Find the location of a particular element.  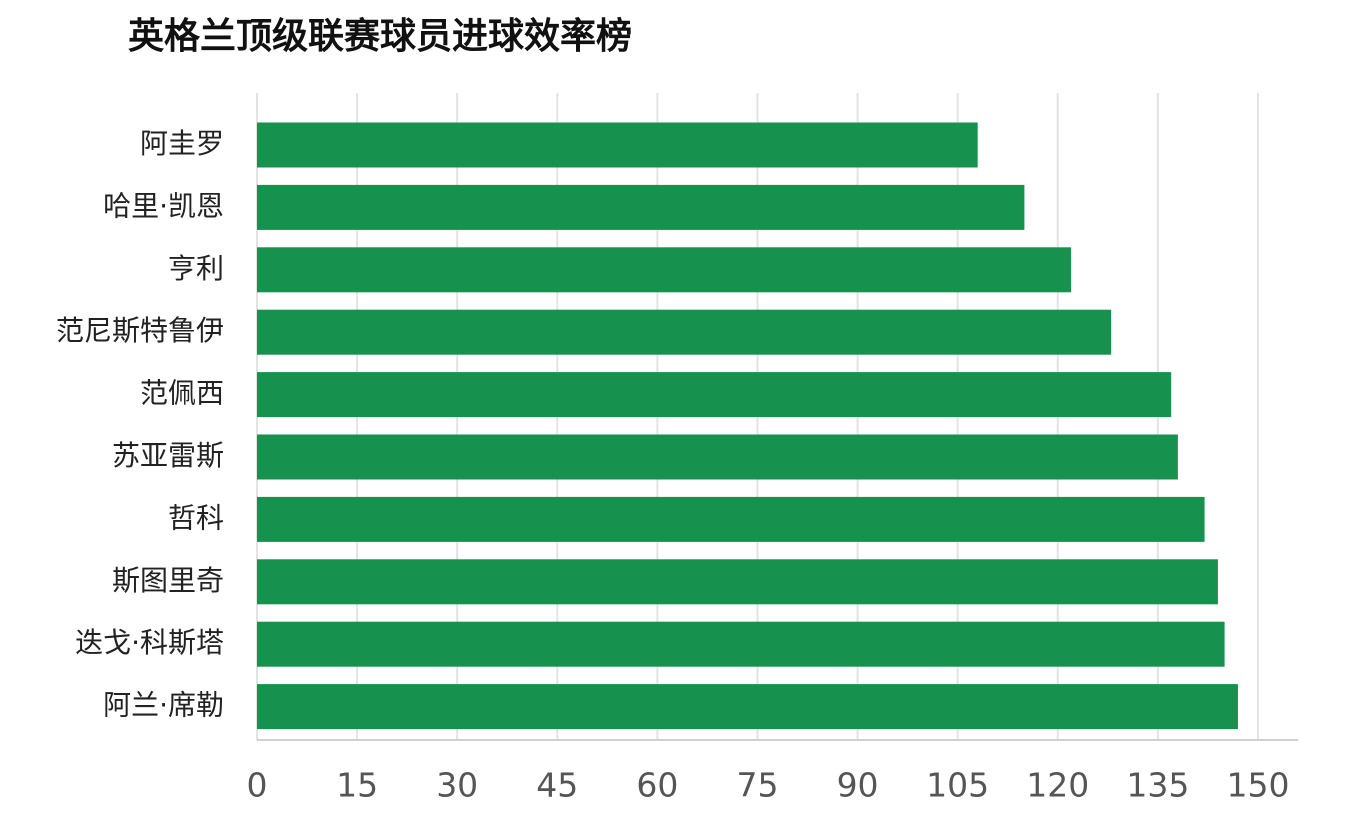

y-tick-label: 范尼斯特鲁伊 is located at coordinates (140, 330).